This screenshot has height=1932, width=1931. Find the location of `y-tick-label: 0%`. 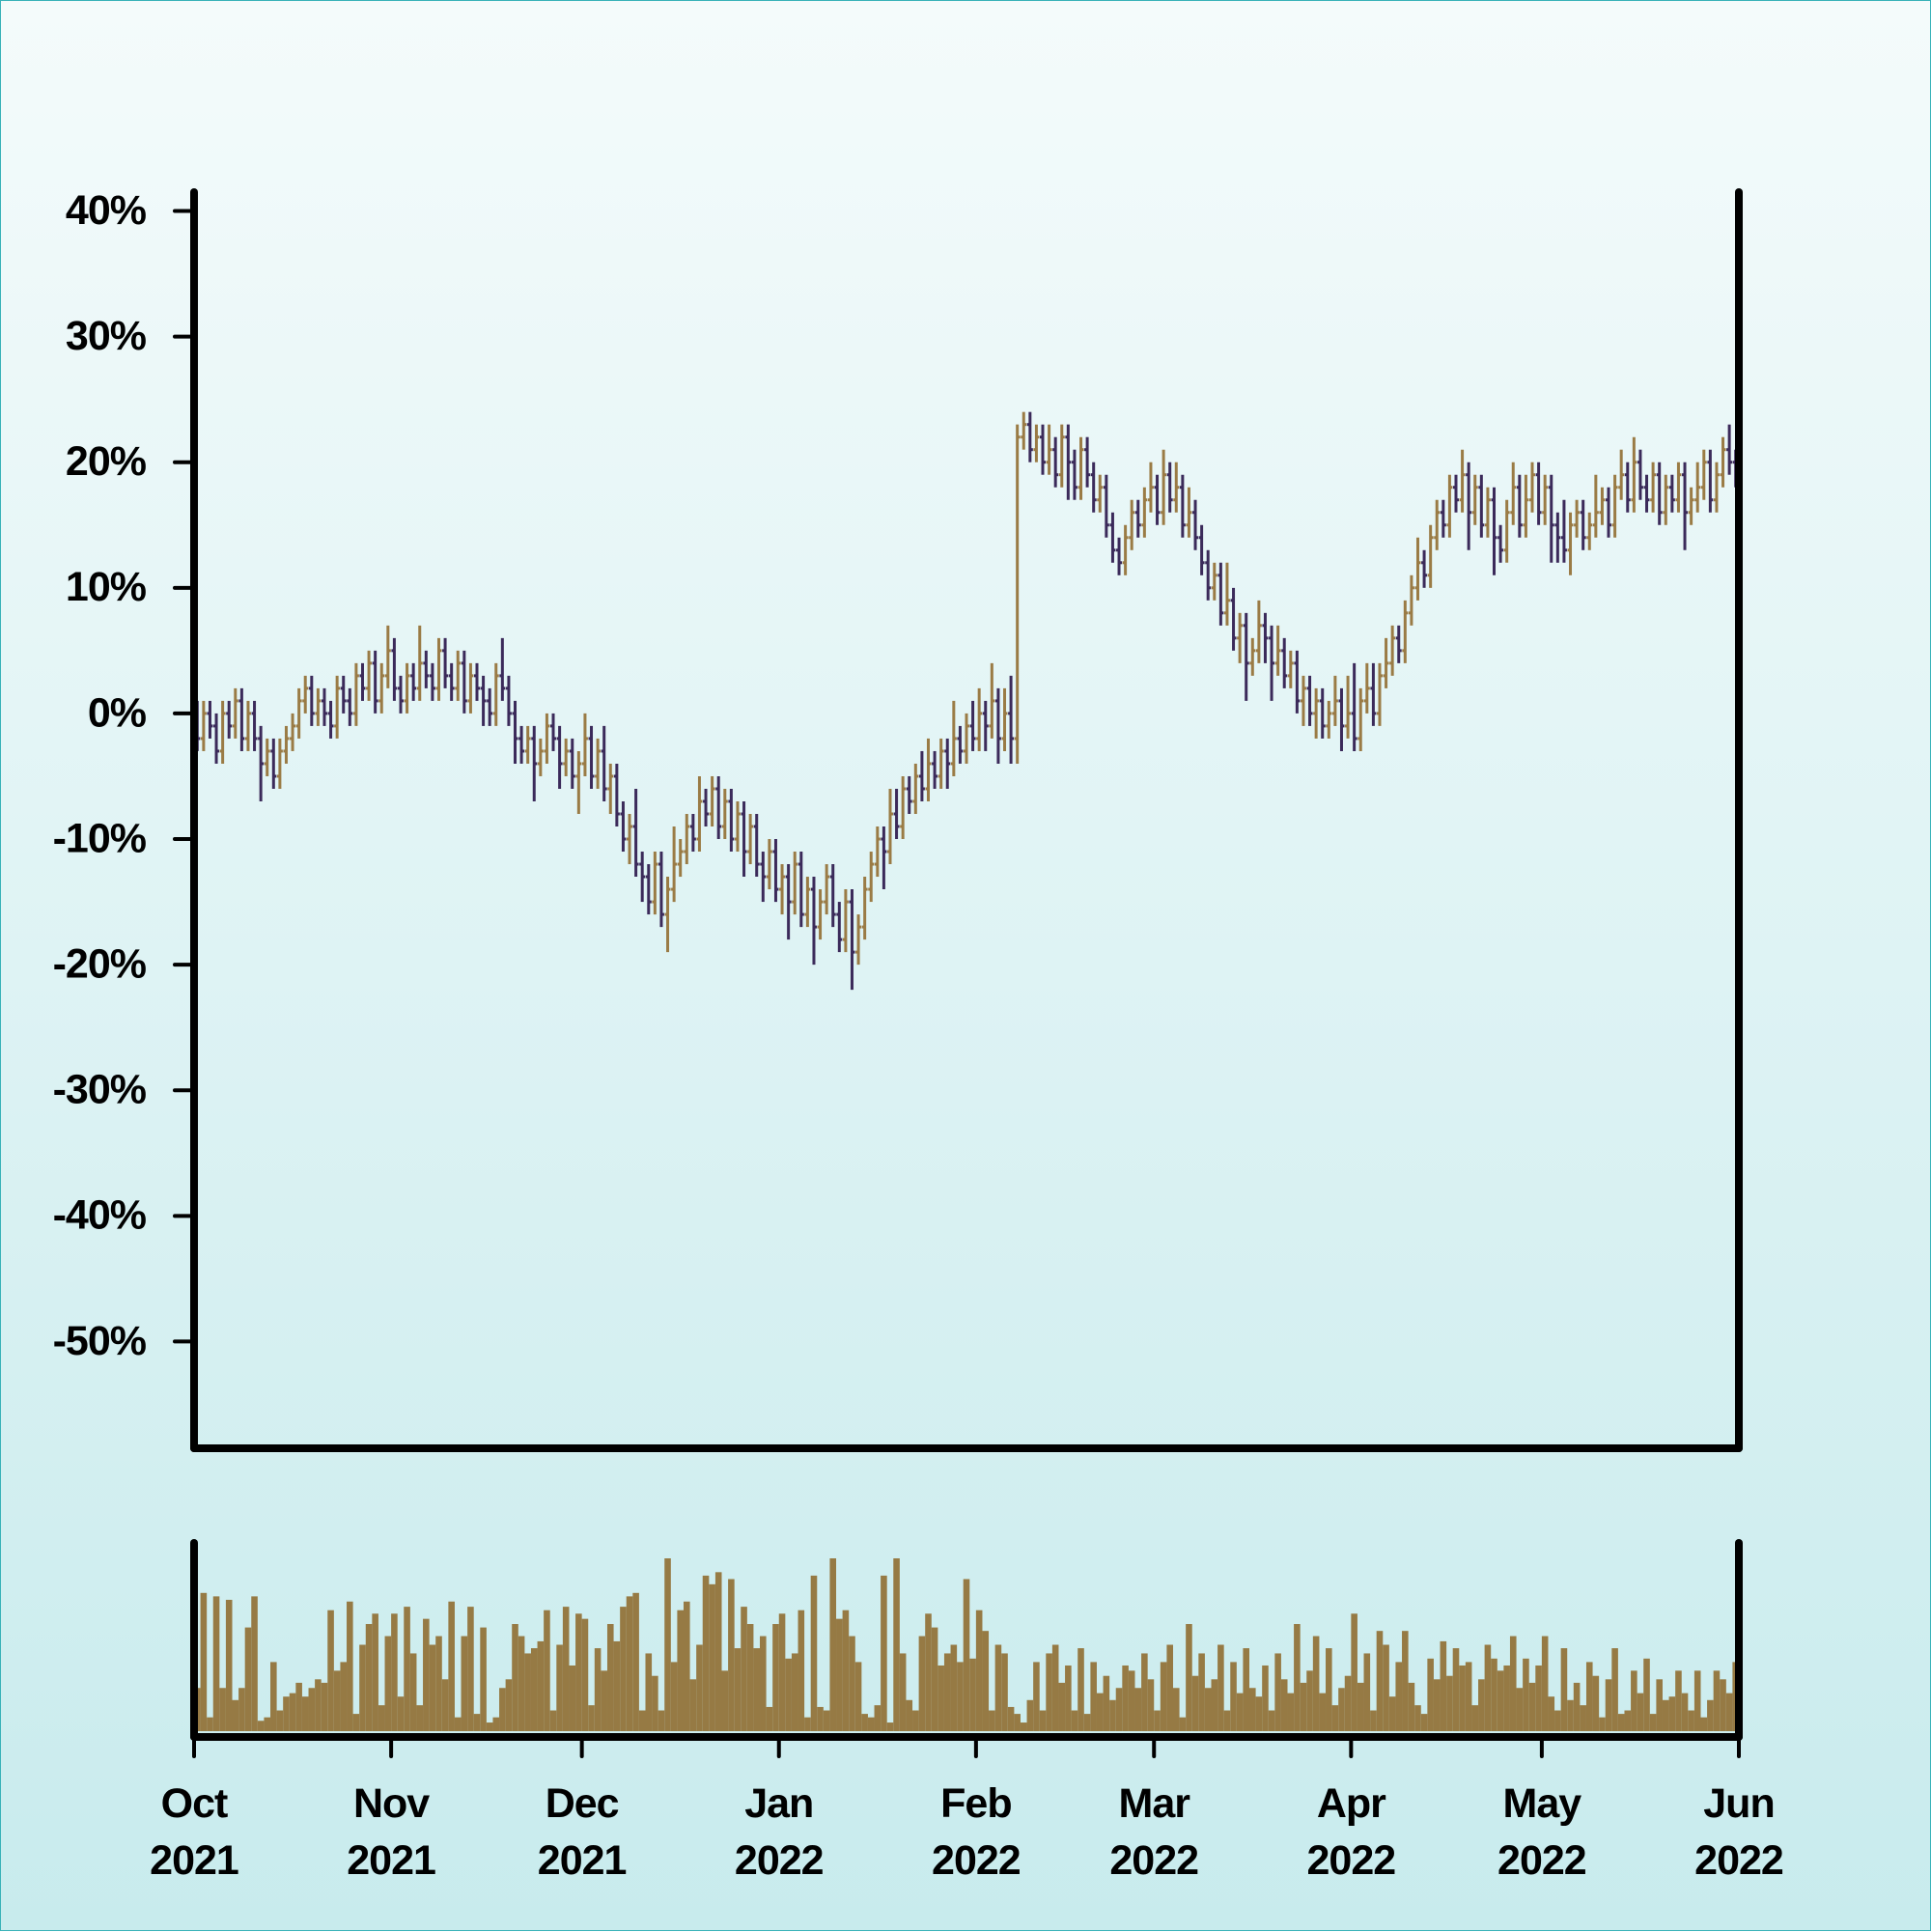

y-tick-label: 0% is located at coordinates (117, 713).